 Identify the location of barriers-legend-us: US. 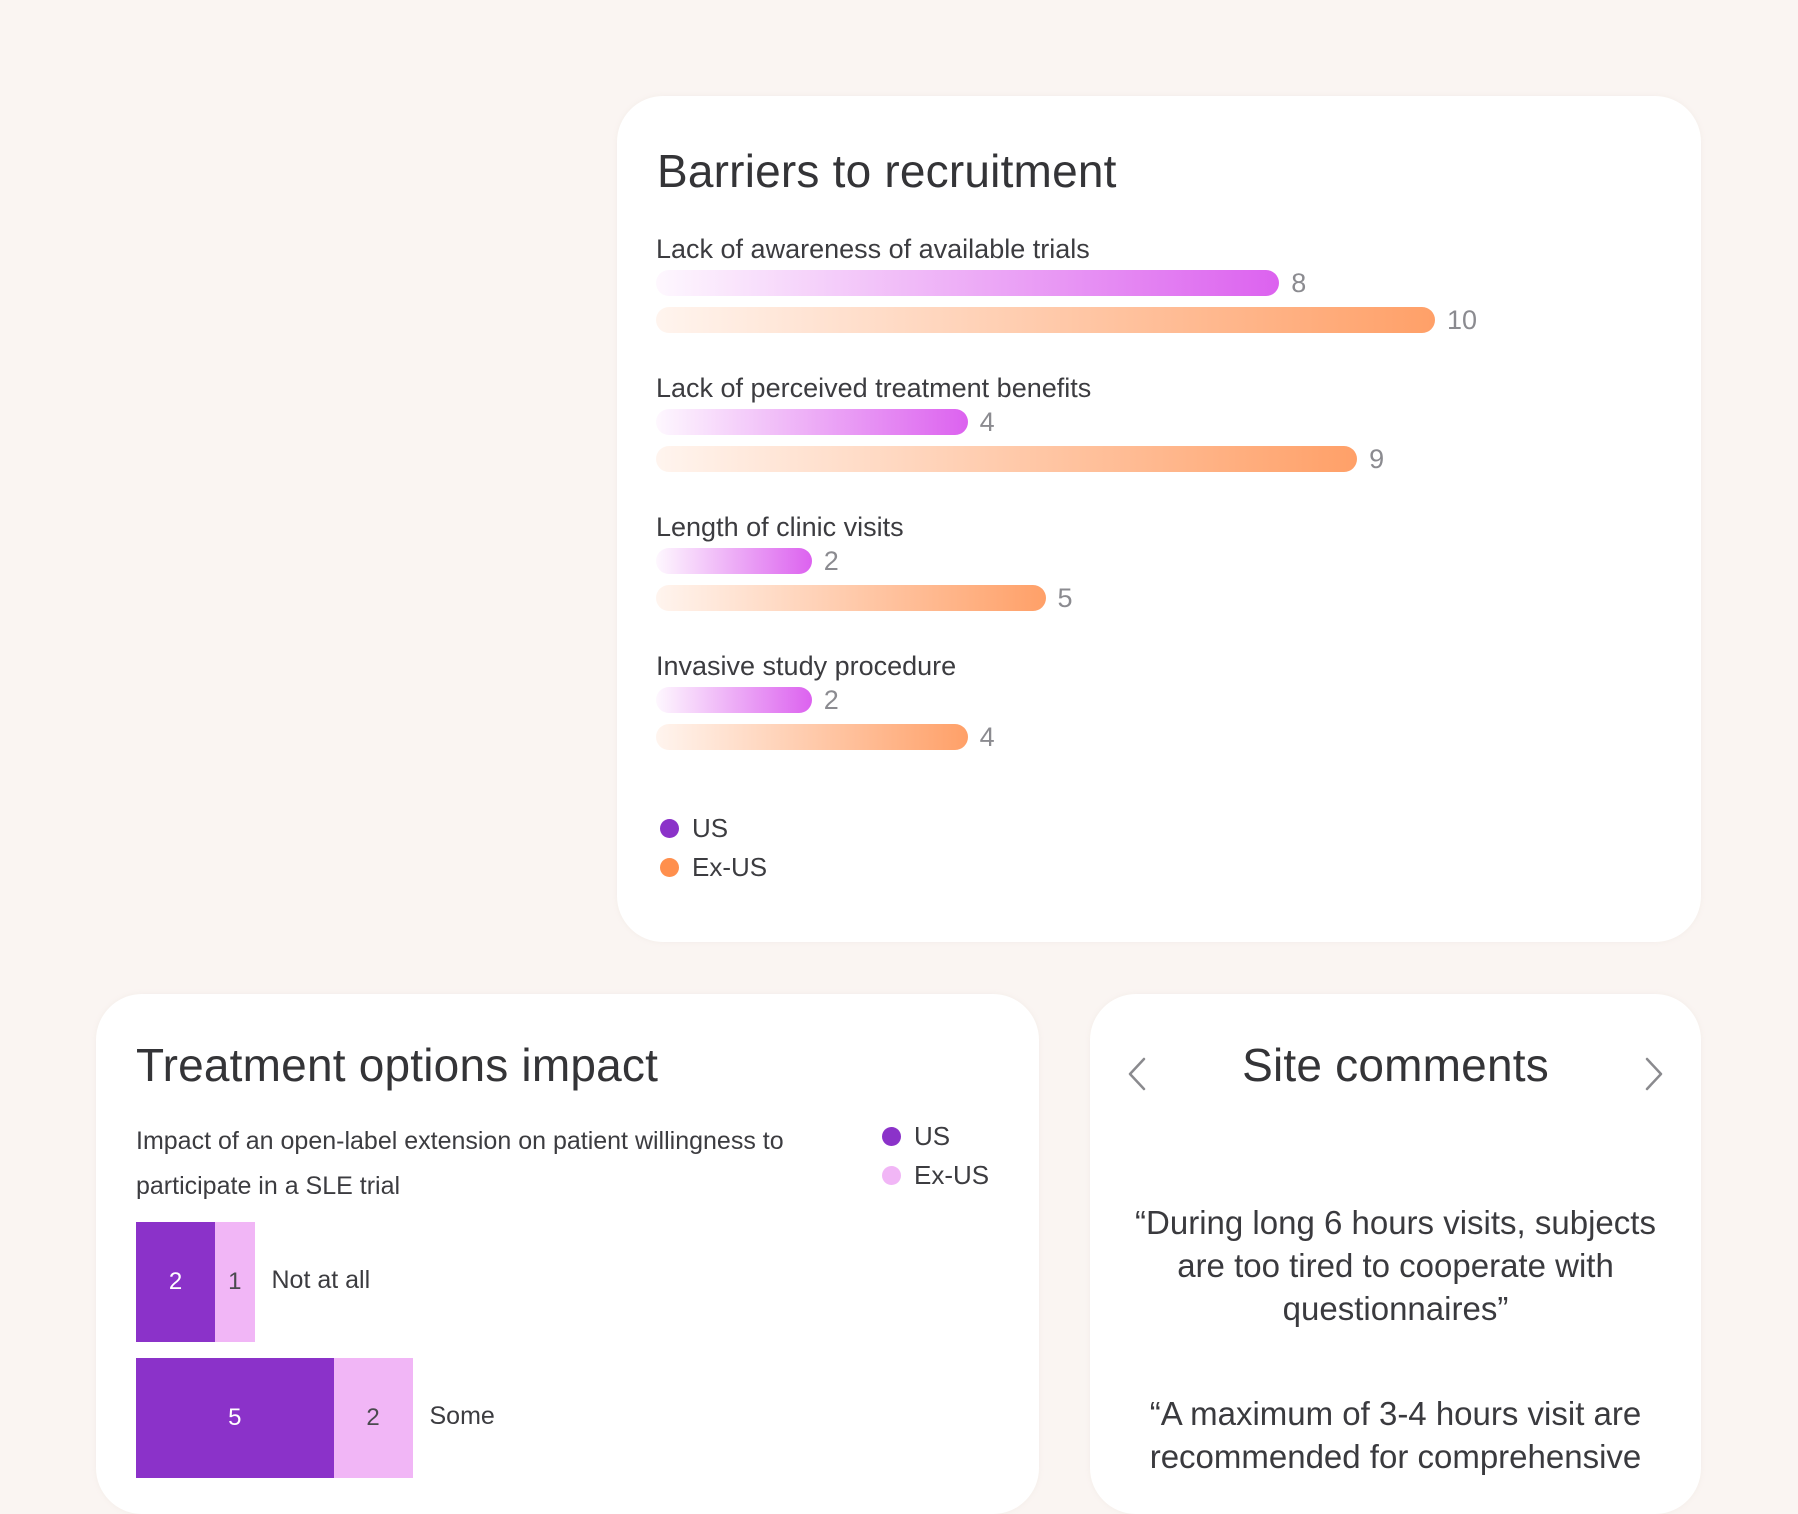
(694, 828).